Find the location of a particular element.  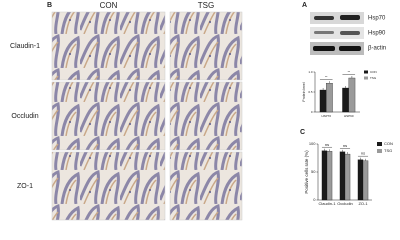

y-axis-label: Protein level is located at coordinates (304, 91).